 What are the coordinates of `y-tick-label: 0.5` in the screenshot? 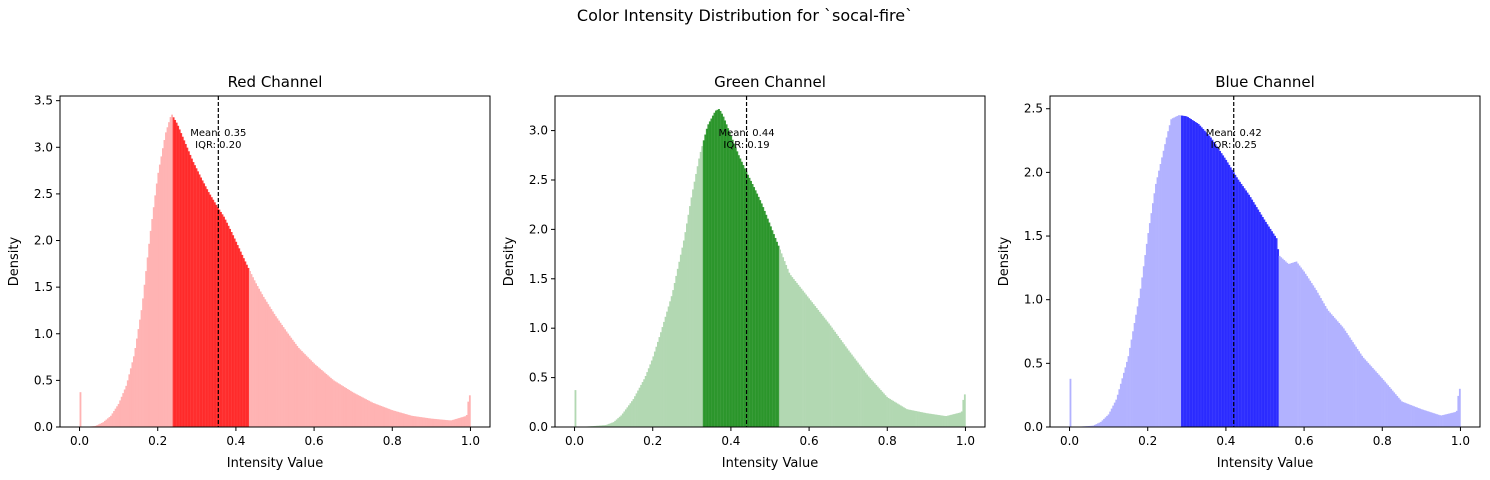 It's located at (43, 380).